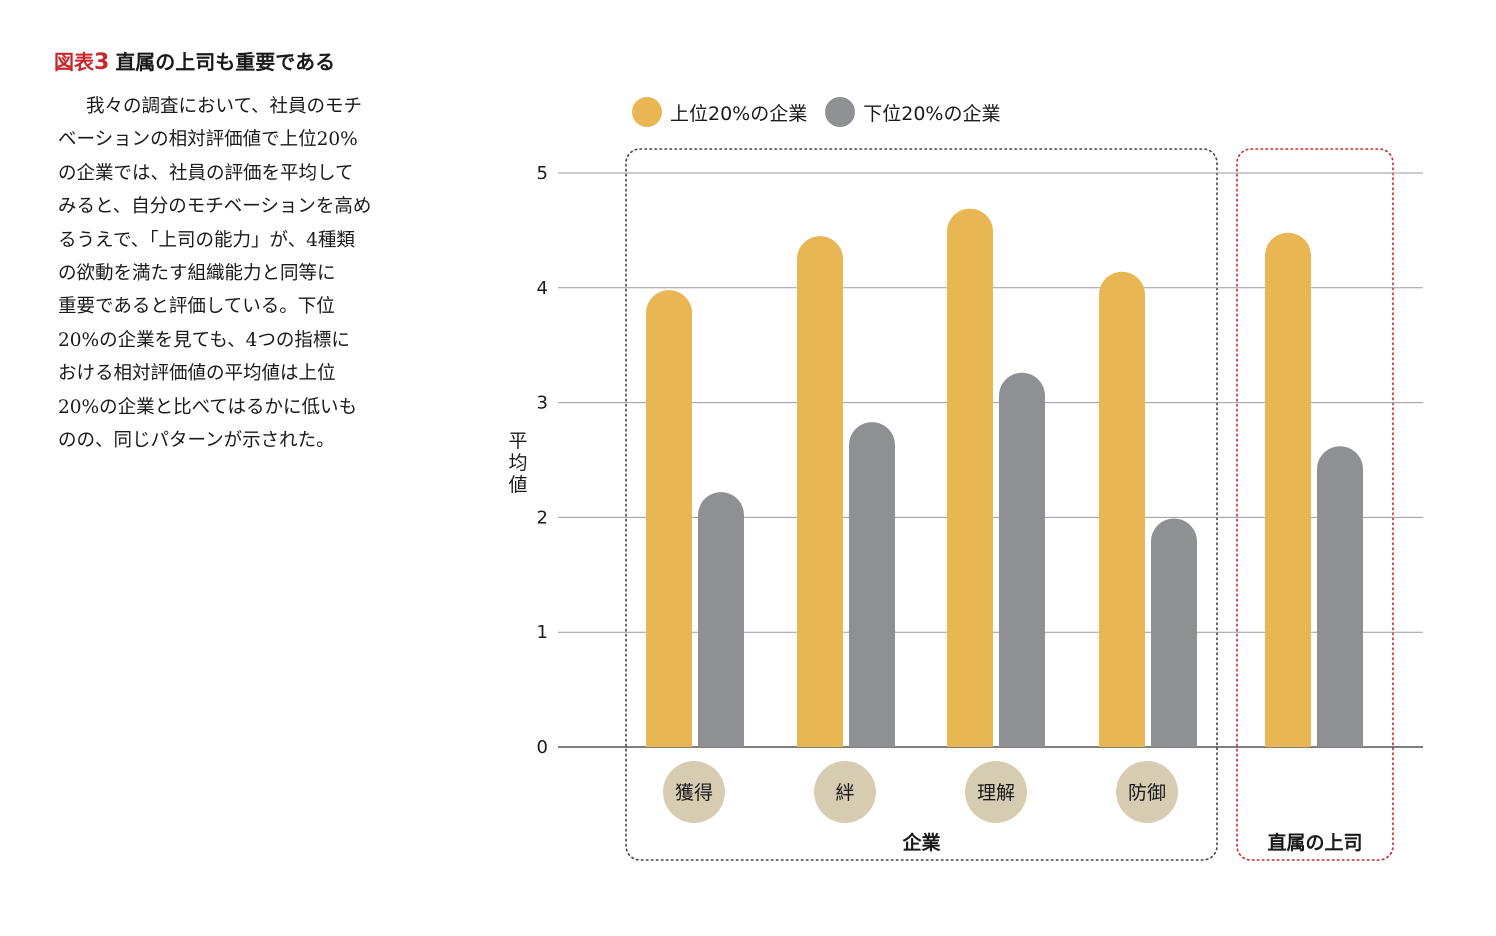 Image resolution: width=1496 pixels, height=936 pixels. What do you see at coordinates (542, 517) in the screenshot?
I see `y-tick-label: 2` at bounding box center [542, 517].